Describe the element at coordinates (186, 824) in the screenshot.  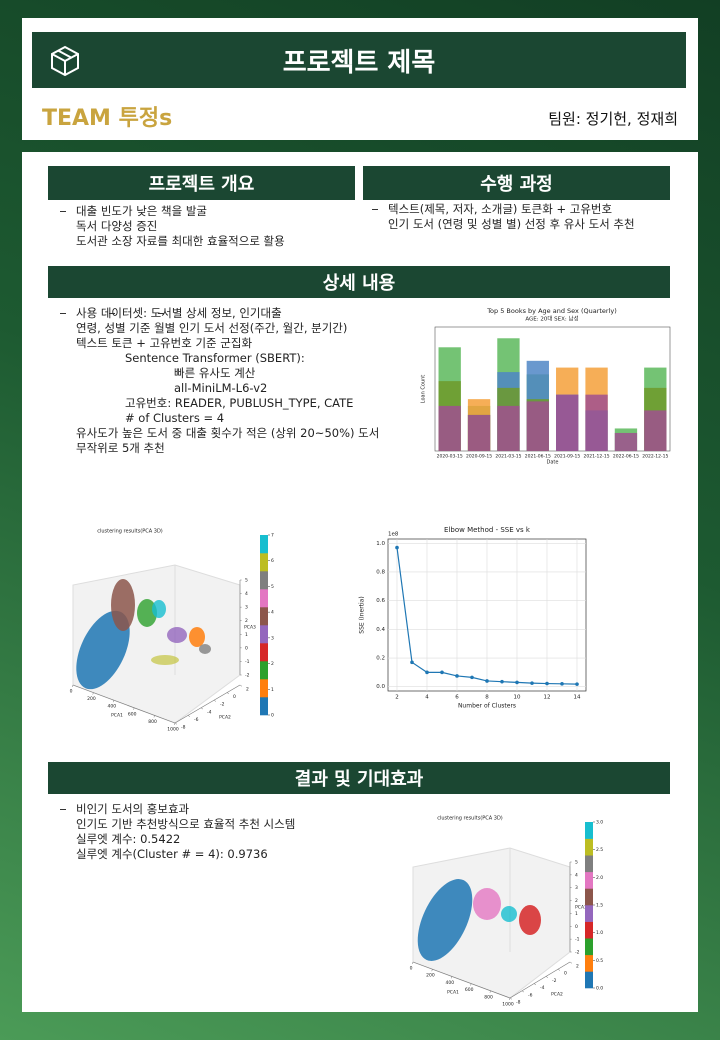
I see `item-text: 인기도 기반 추천방식으로 효율적 추천 시스템` at that location.